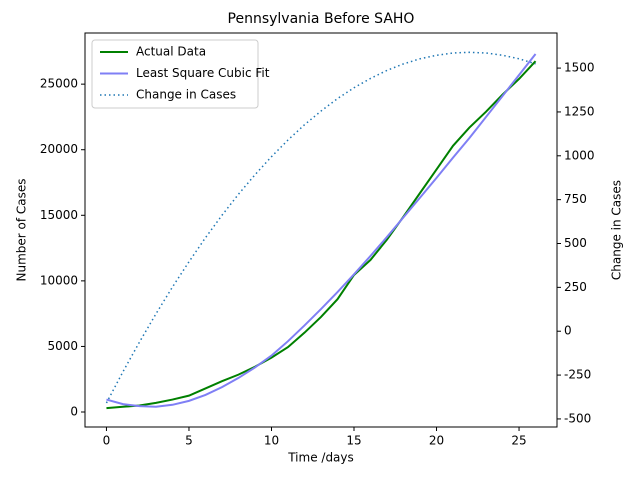  Describe the element at coordinates (617, 230) in the screenshot. I see `y2-axis-label: Change in Cases` at that location.